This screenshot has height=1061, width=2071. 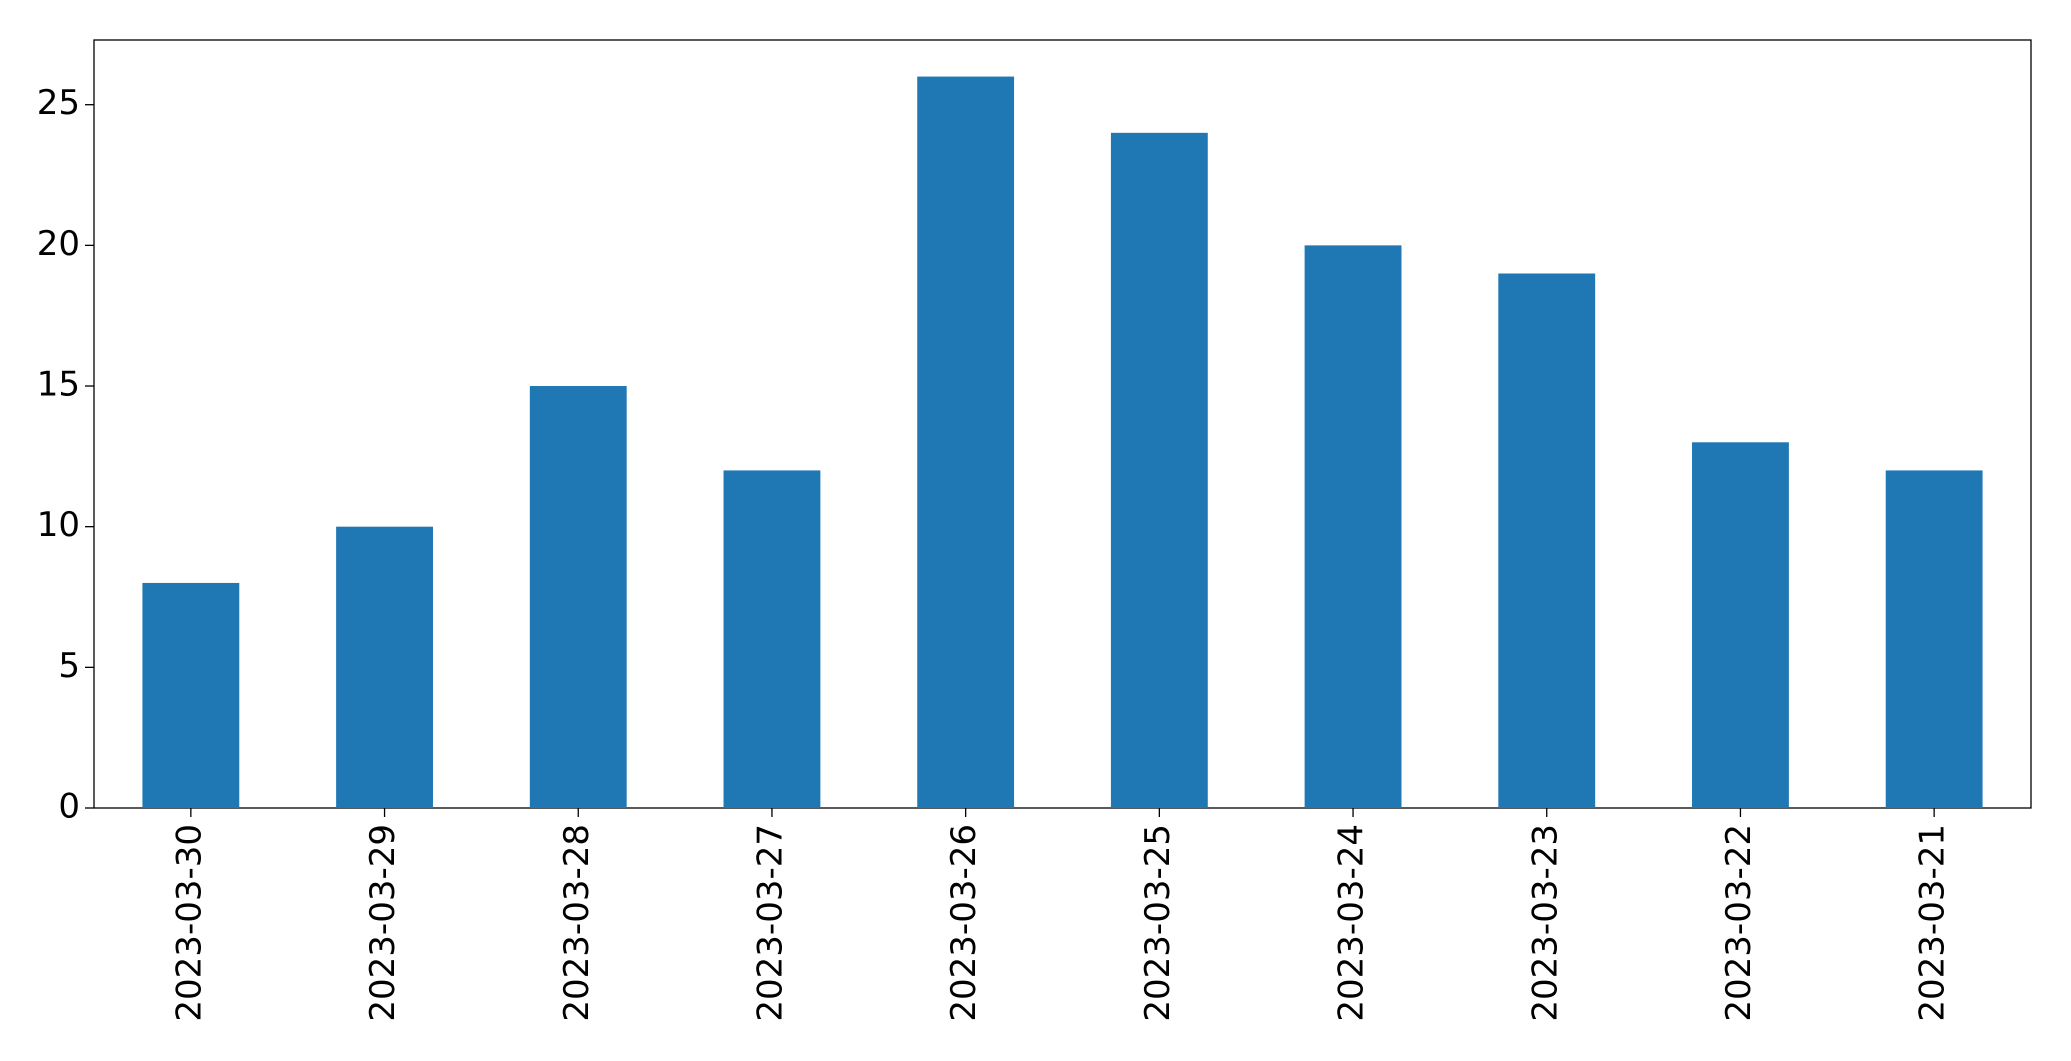 I want to click on x-tick-label: 2023-03-27, so click(x=770, y=923).